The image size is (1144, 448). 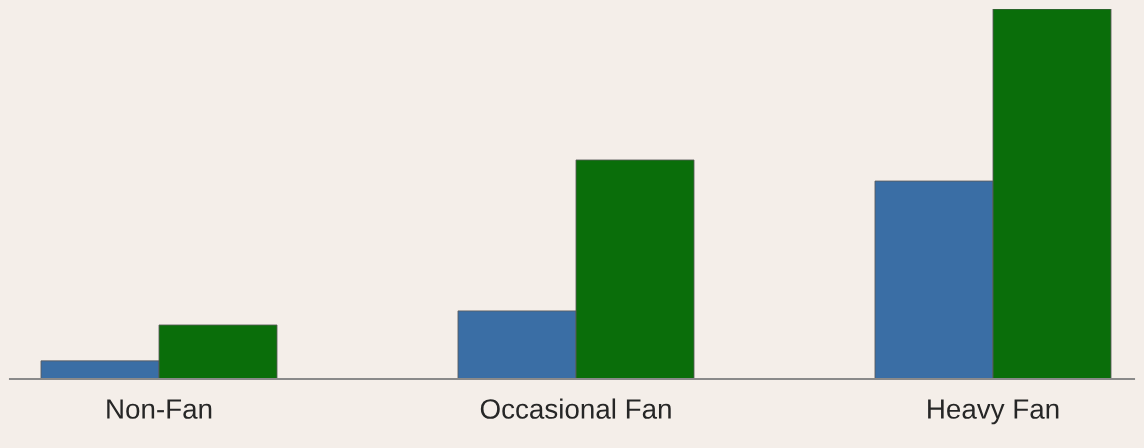 I want to click on x-tick-label: Non-Fan, so click(x=159, y=409).